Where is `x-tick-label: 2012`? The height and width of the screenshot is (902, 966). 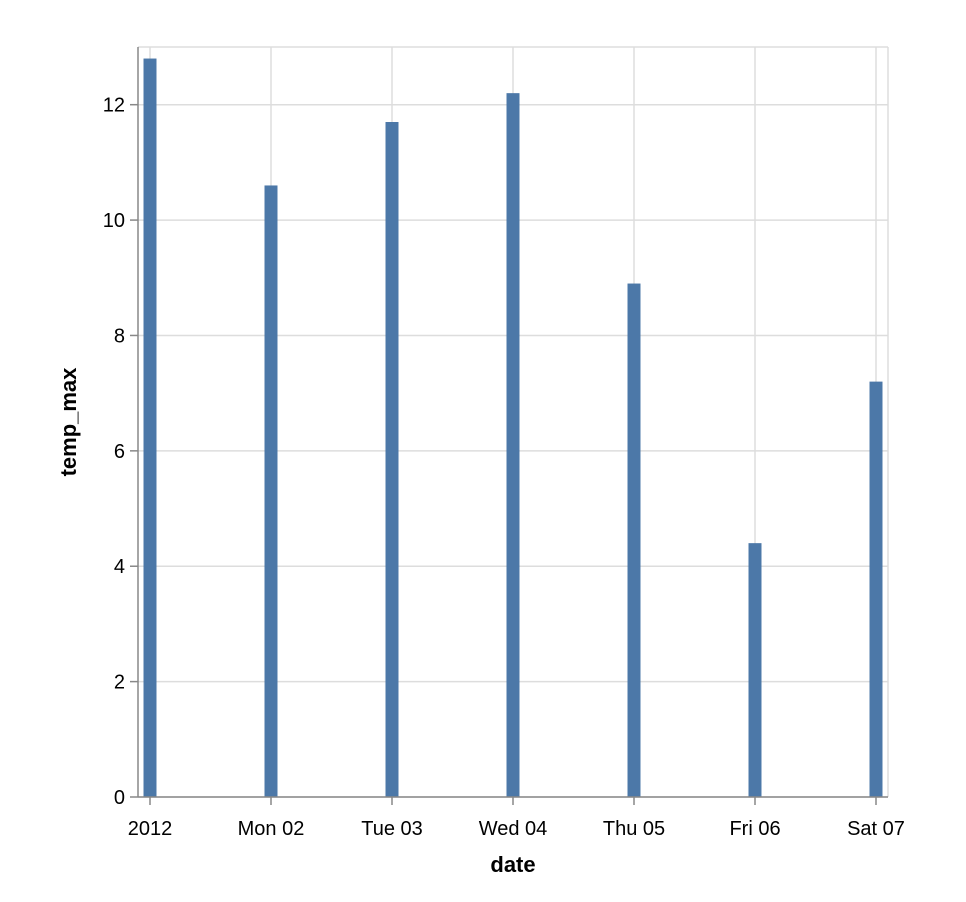 x-tick-label: 2012 is located at coordinates (150, 829).